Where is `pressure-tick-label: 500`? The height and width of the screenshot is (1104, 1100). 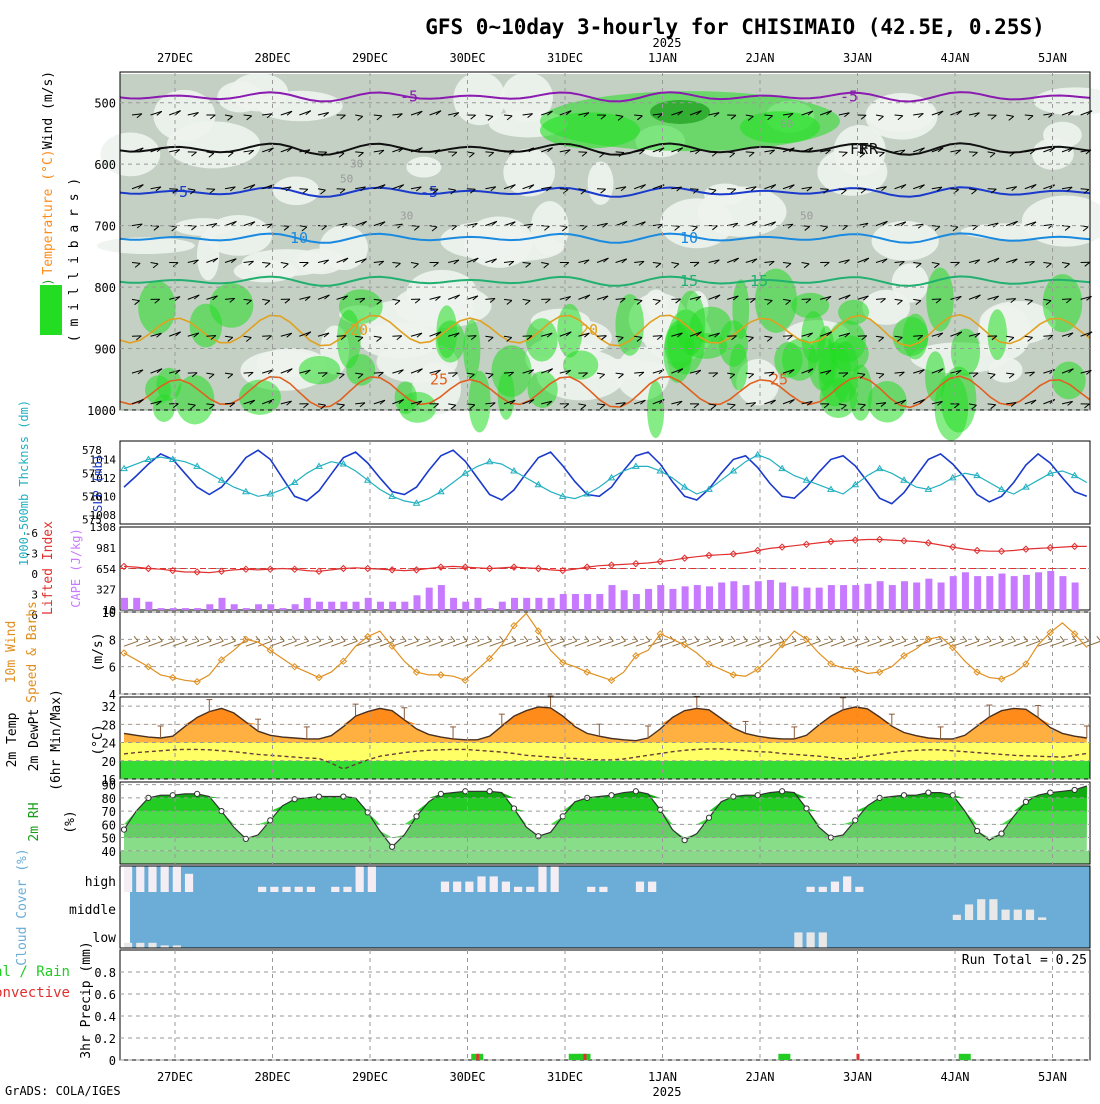 pressure-tick-label: 500 is located at coordinates (105, 104).